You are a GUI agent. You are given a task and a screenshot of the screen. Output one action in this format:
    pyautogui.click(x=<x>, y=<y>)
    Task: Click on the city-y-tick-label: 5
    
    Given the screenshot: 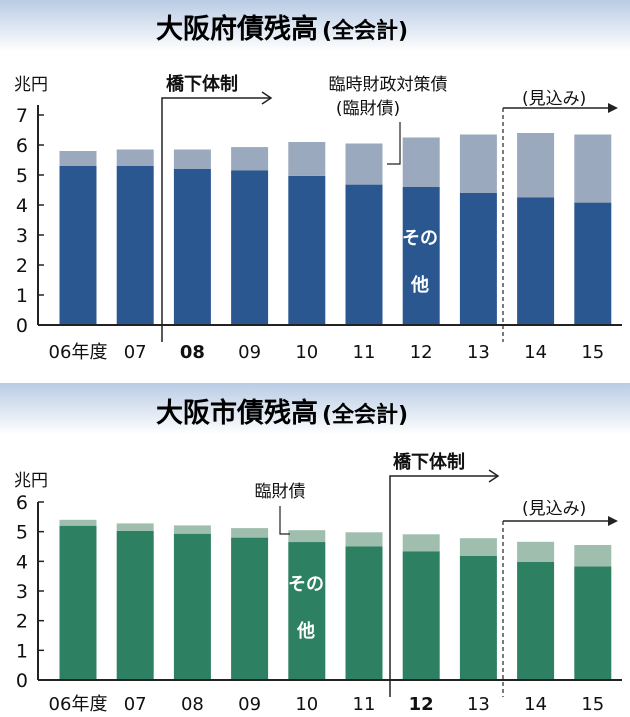 What is the action you would take?
    pyautogui.click(x=22, y=533)
    